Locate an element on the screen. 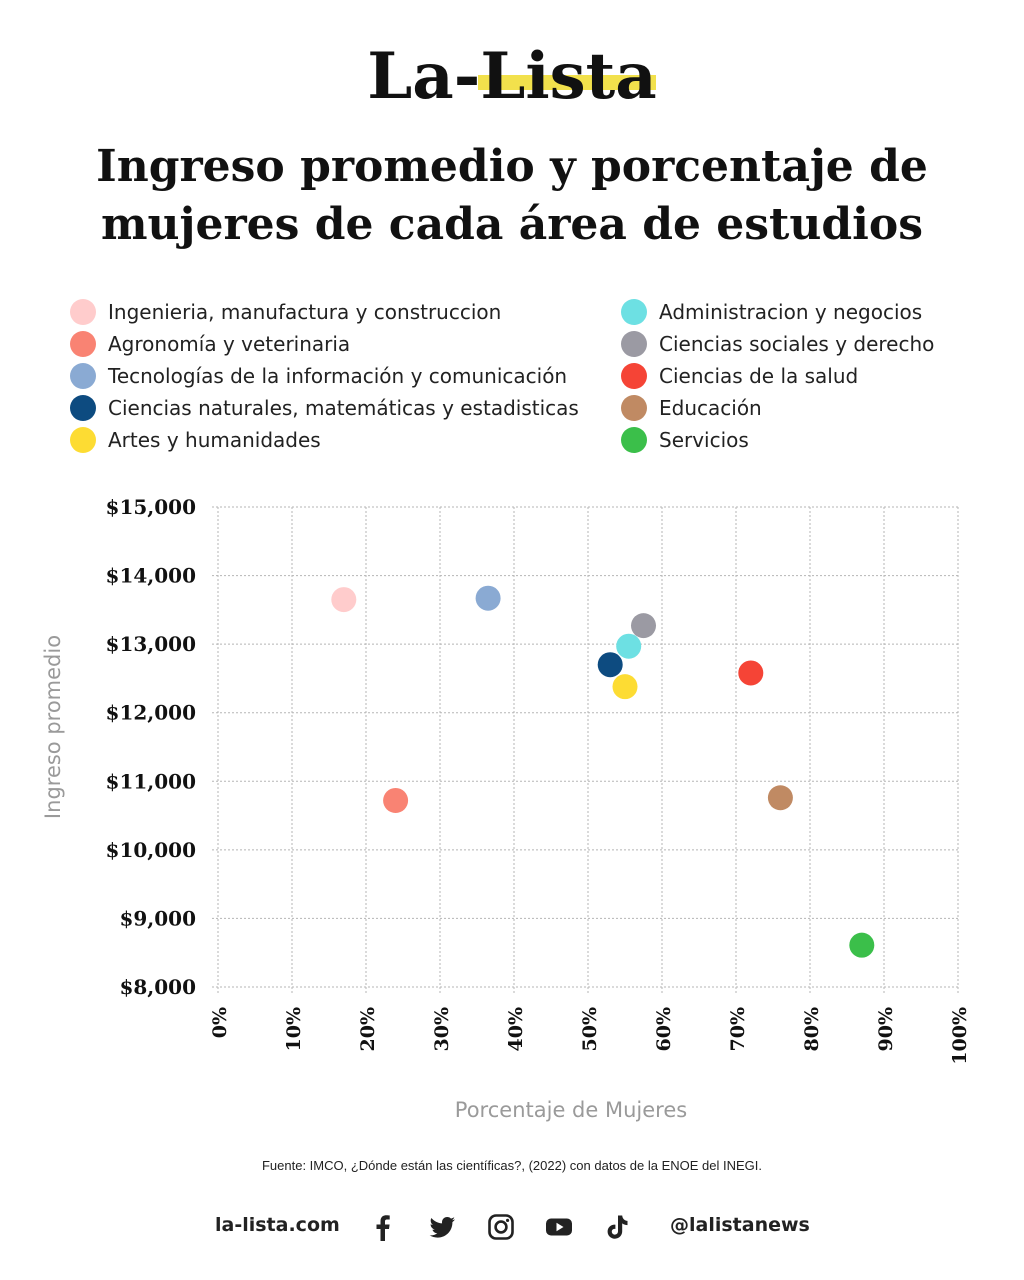 This screenshot has height=1280, width=1024. legend-label: Servicios is located at coordinates (704, 440).